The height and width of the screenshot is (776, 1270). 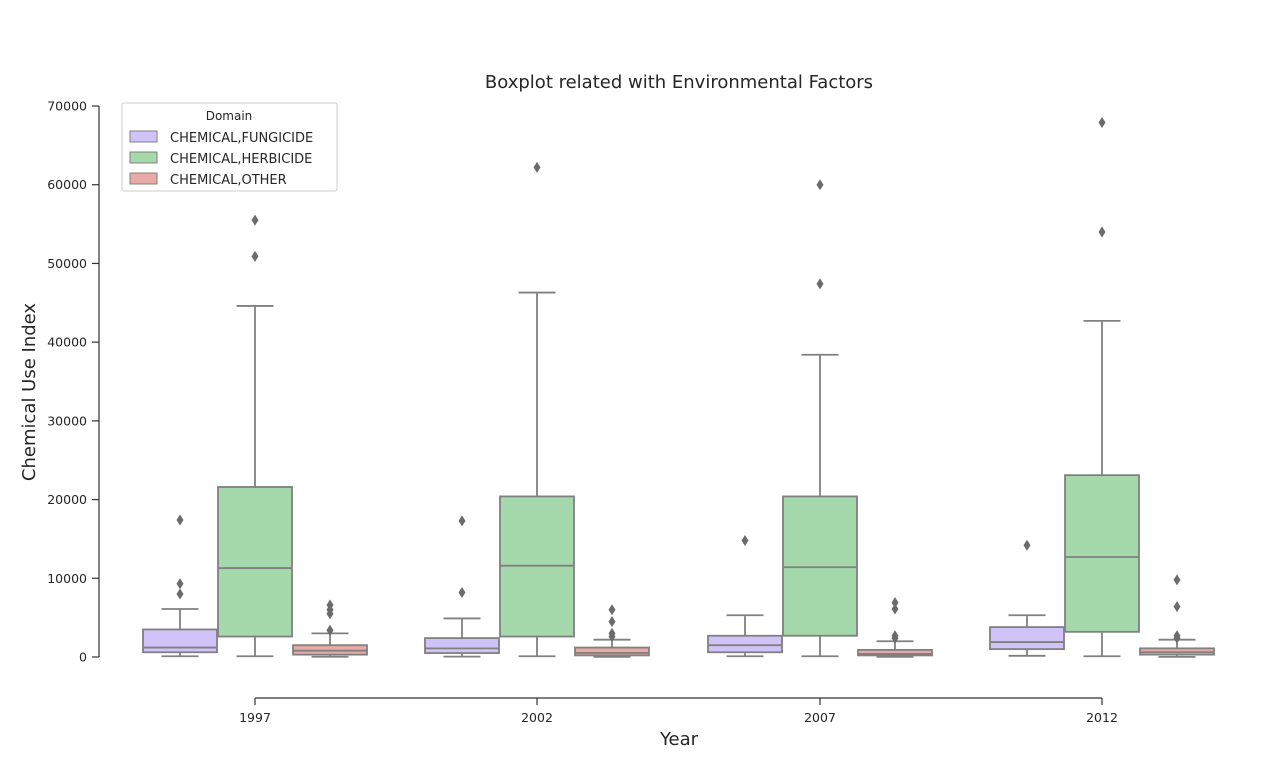 What do you see at coordinates (241, 138) in the screenshot?
I see `legend-label: CHEMICAL,FUNGICIDE` at bounding box center [241, 138].